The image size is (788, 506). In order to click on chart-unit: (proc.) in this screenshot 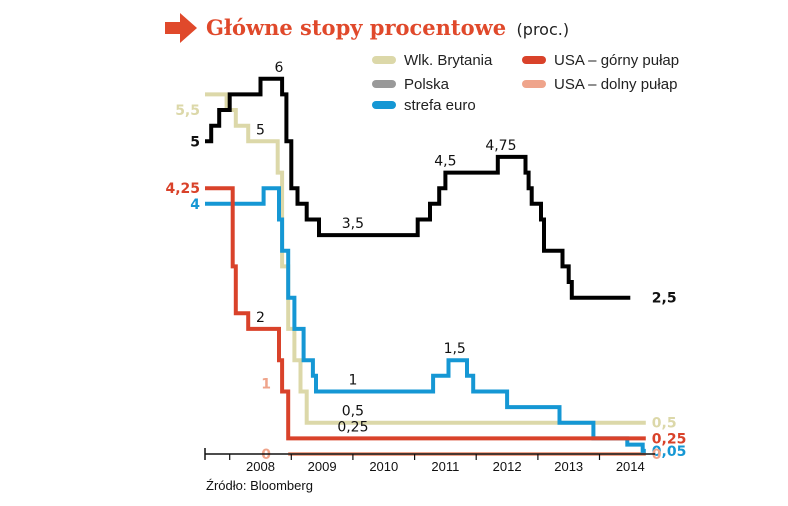, I will do `click(543, 29)`.